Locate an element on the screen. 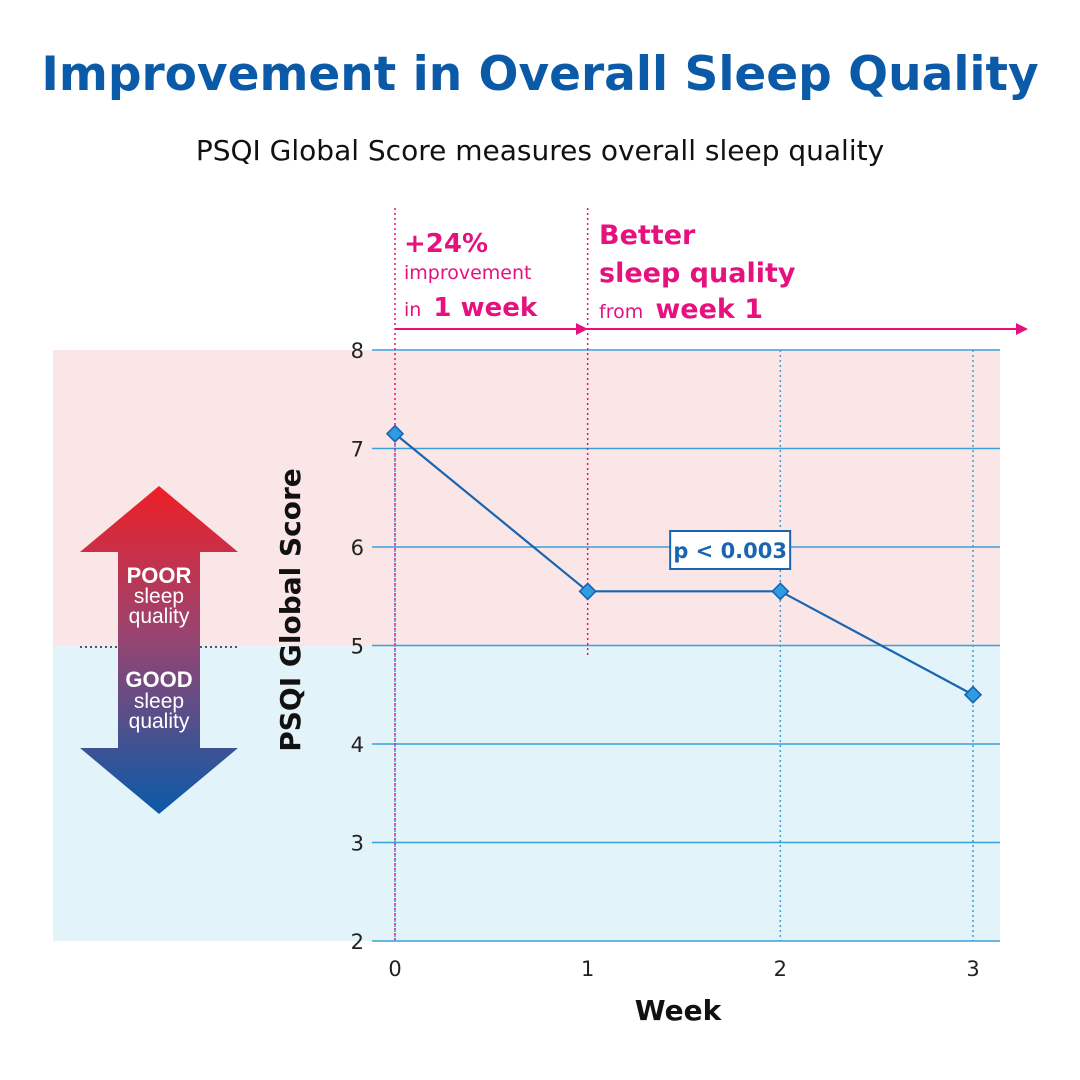  x-tick-label: 2 is located at coordinates (780, 969).